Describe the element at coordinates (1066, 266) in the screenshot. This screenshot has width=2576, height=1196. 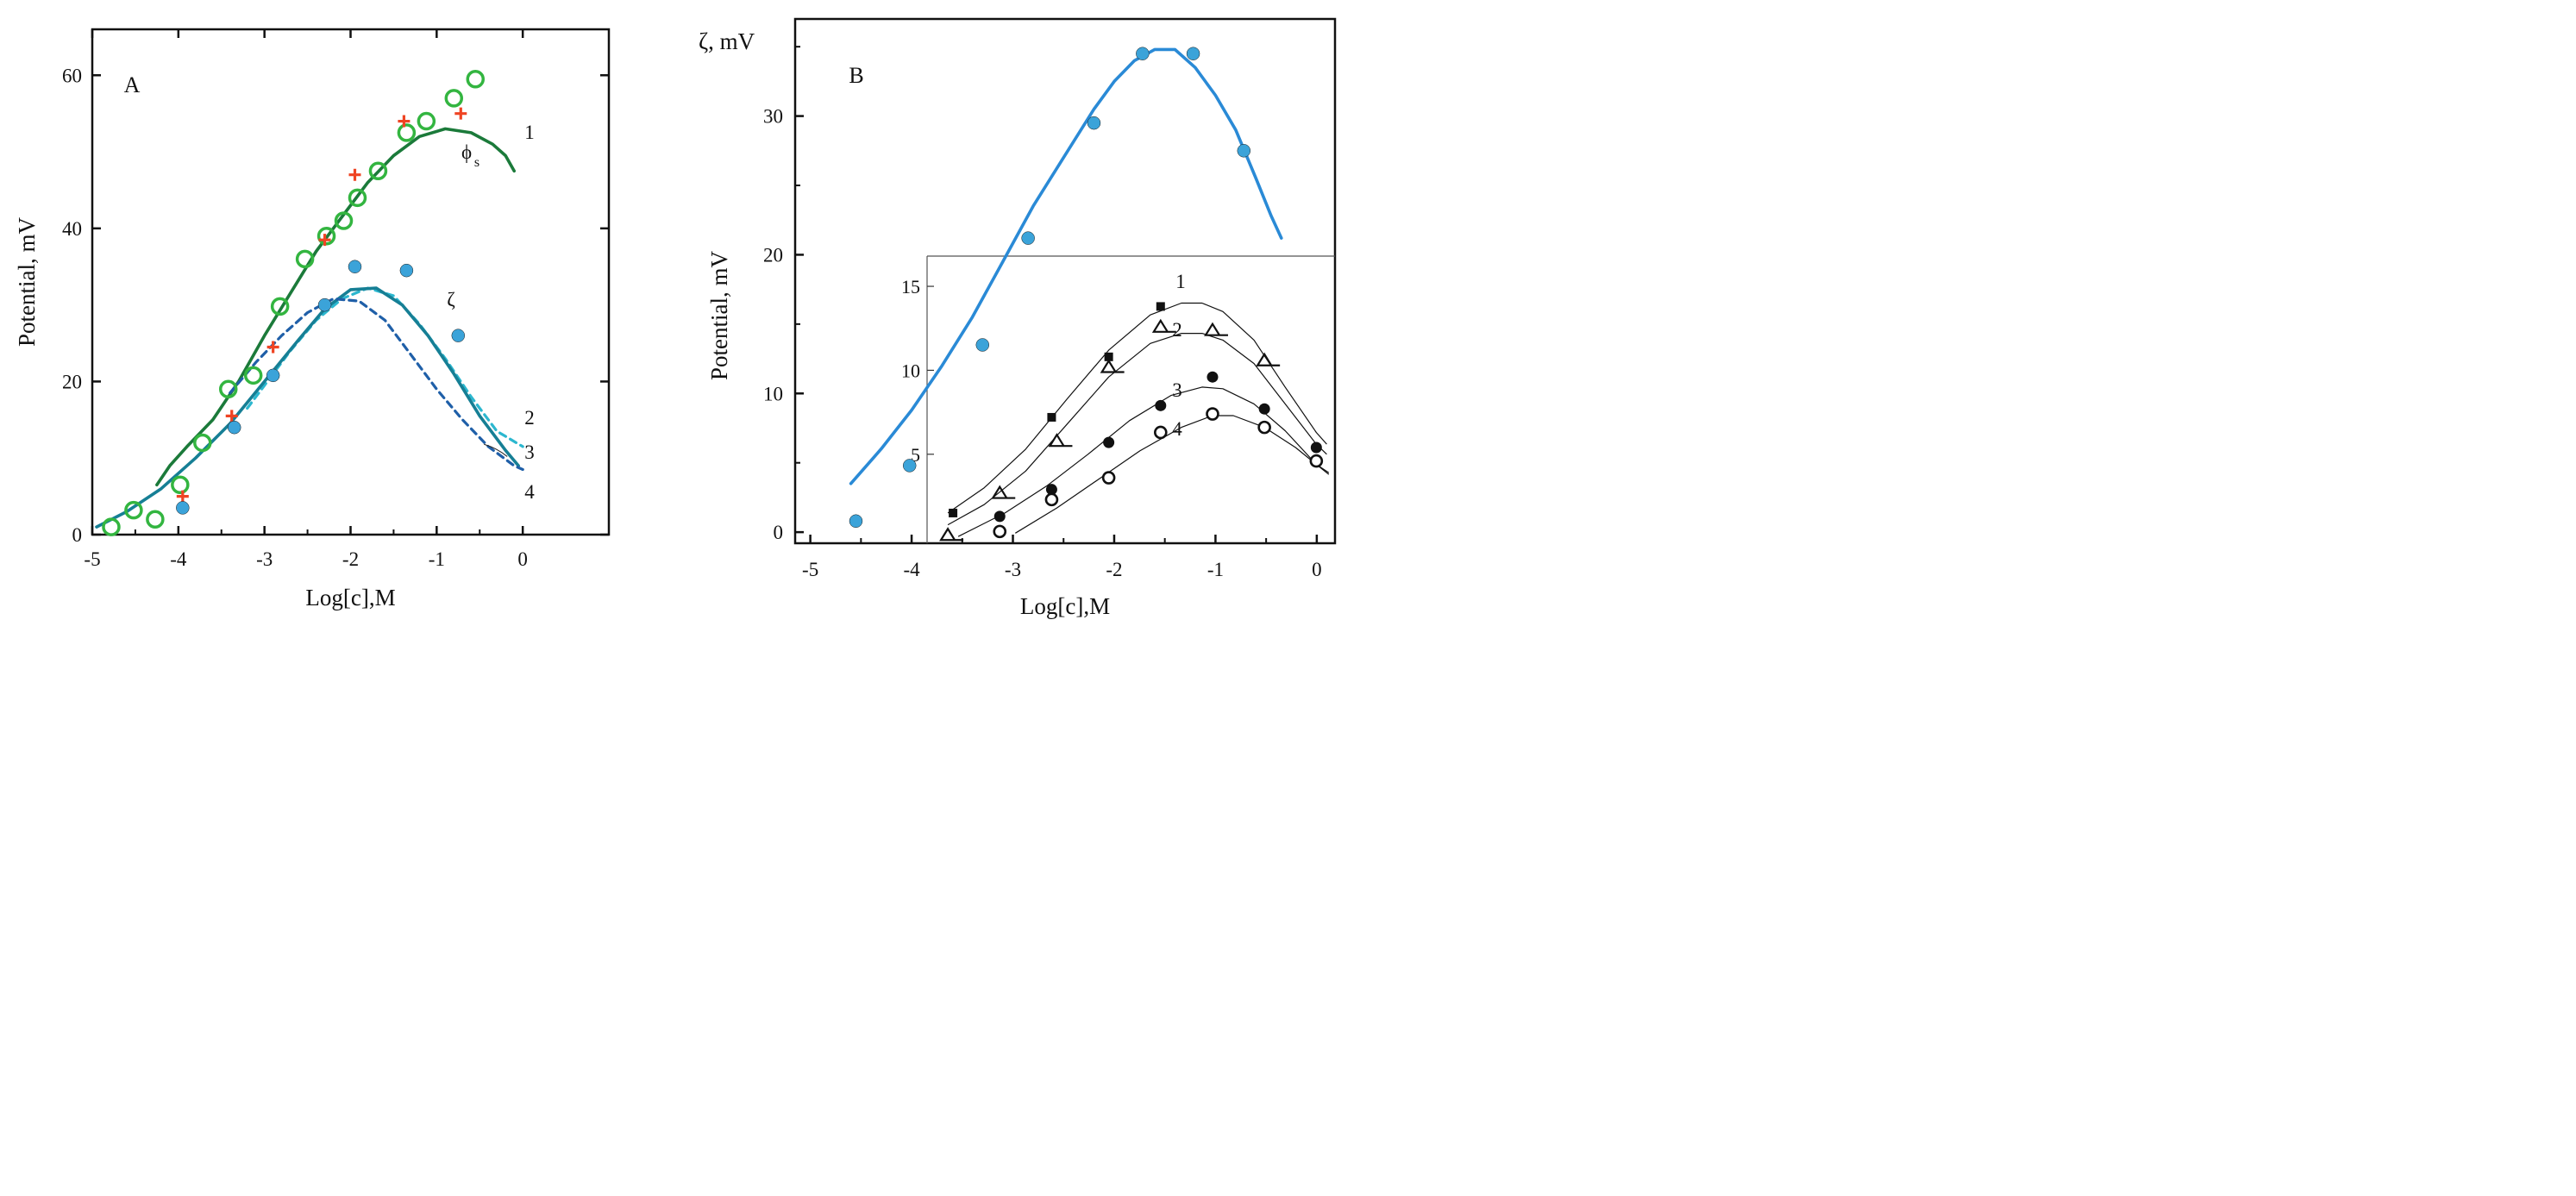
I see `zeta-fit-curve` at that location.